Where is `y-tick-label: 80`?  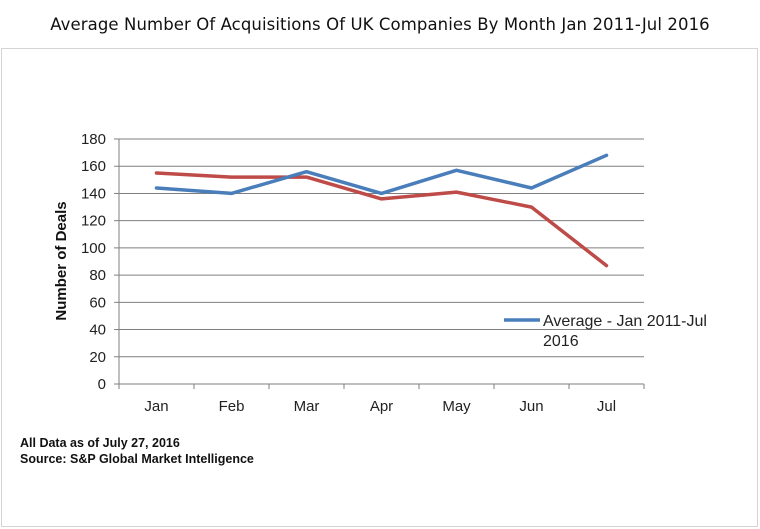
y-tick-label: 80 is located at coordinates (97, 275).